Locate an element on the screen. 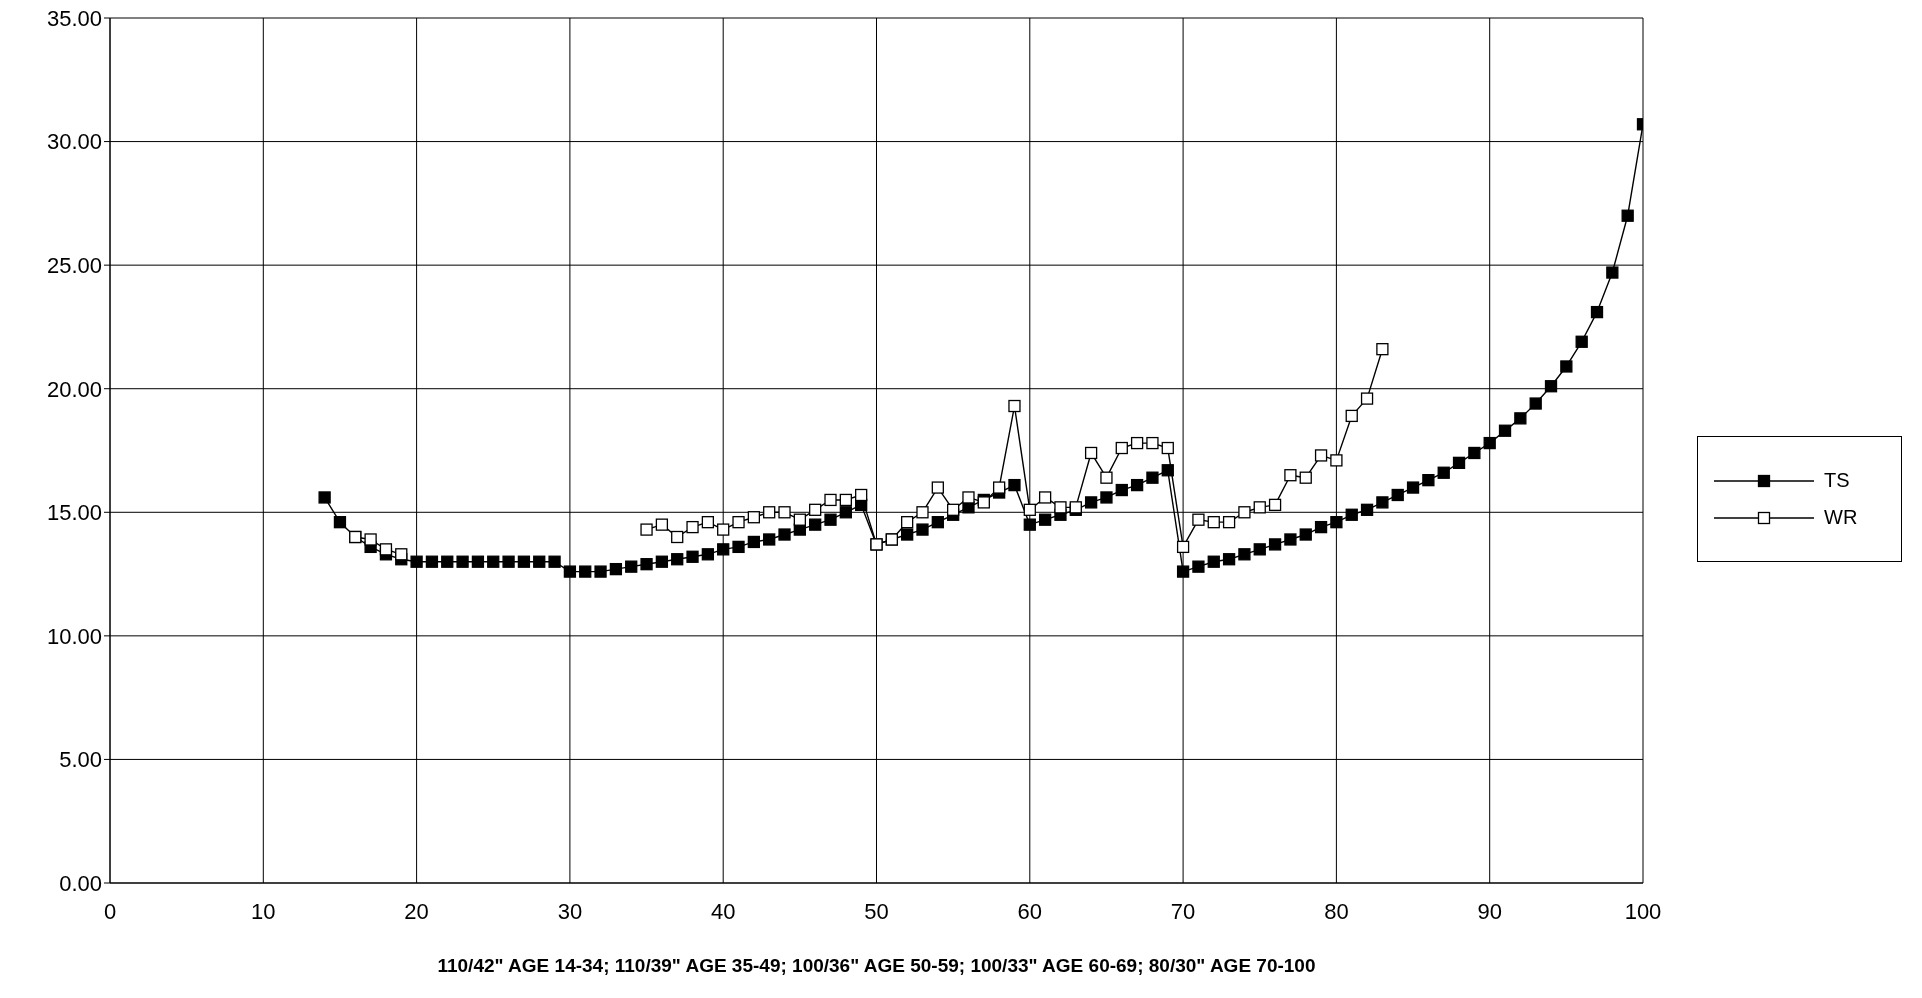 The height and width of the screenshot is (998, 1922). x-tick-label: 90 is located at coordinates (1489, 911).